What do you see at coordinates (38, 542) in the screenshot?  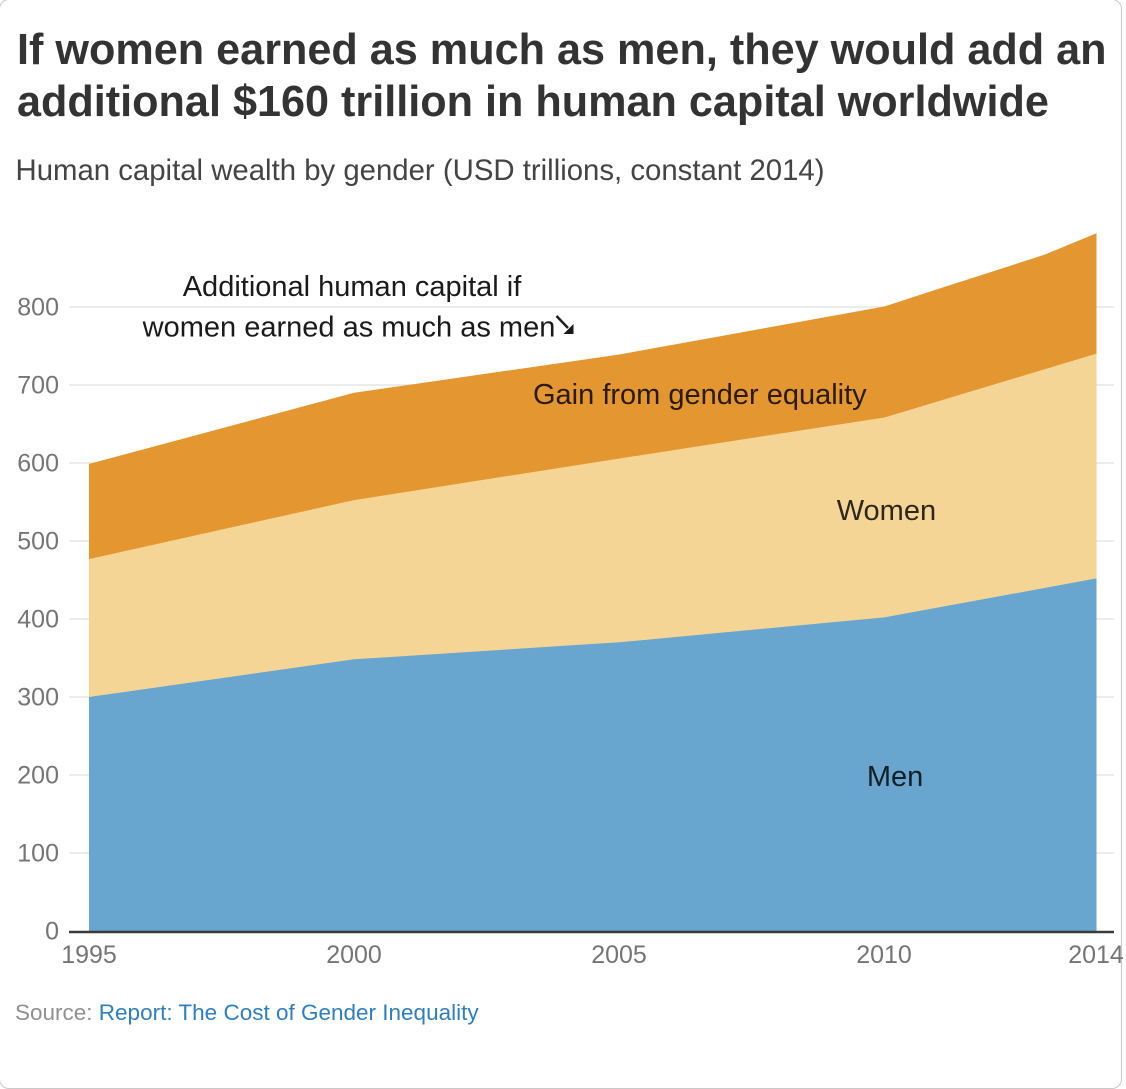 I see `svg-text: 500` at bounding box center [38, 542].